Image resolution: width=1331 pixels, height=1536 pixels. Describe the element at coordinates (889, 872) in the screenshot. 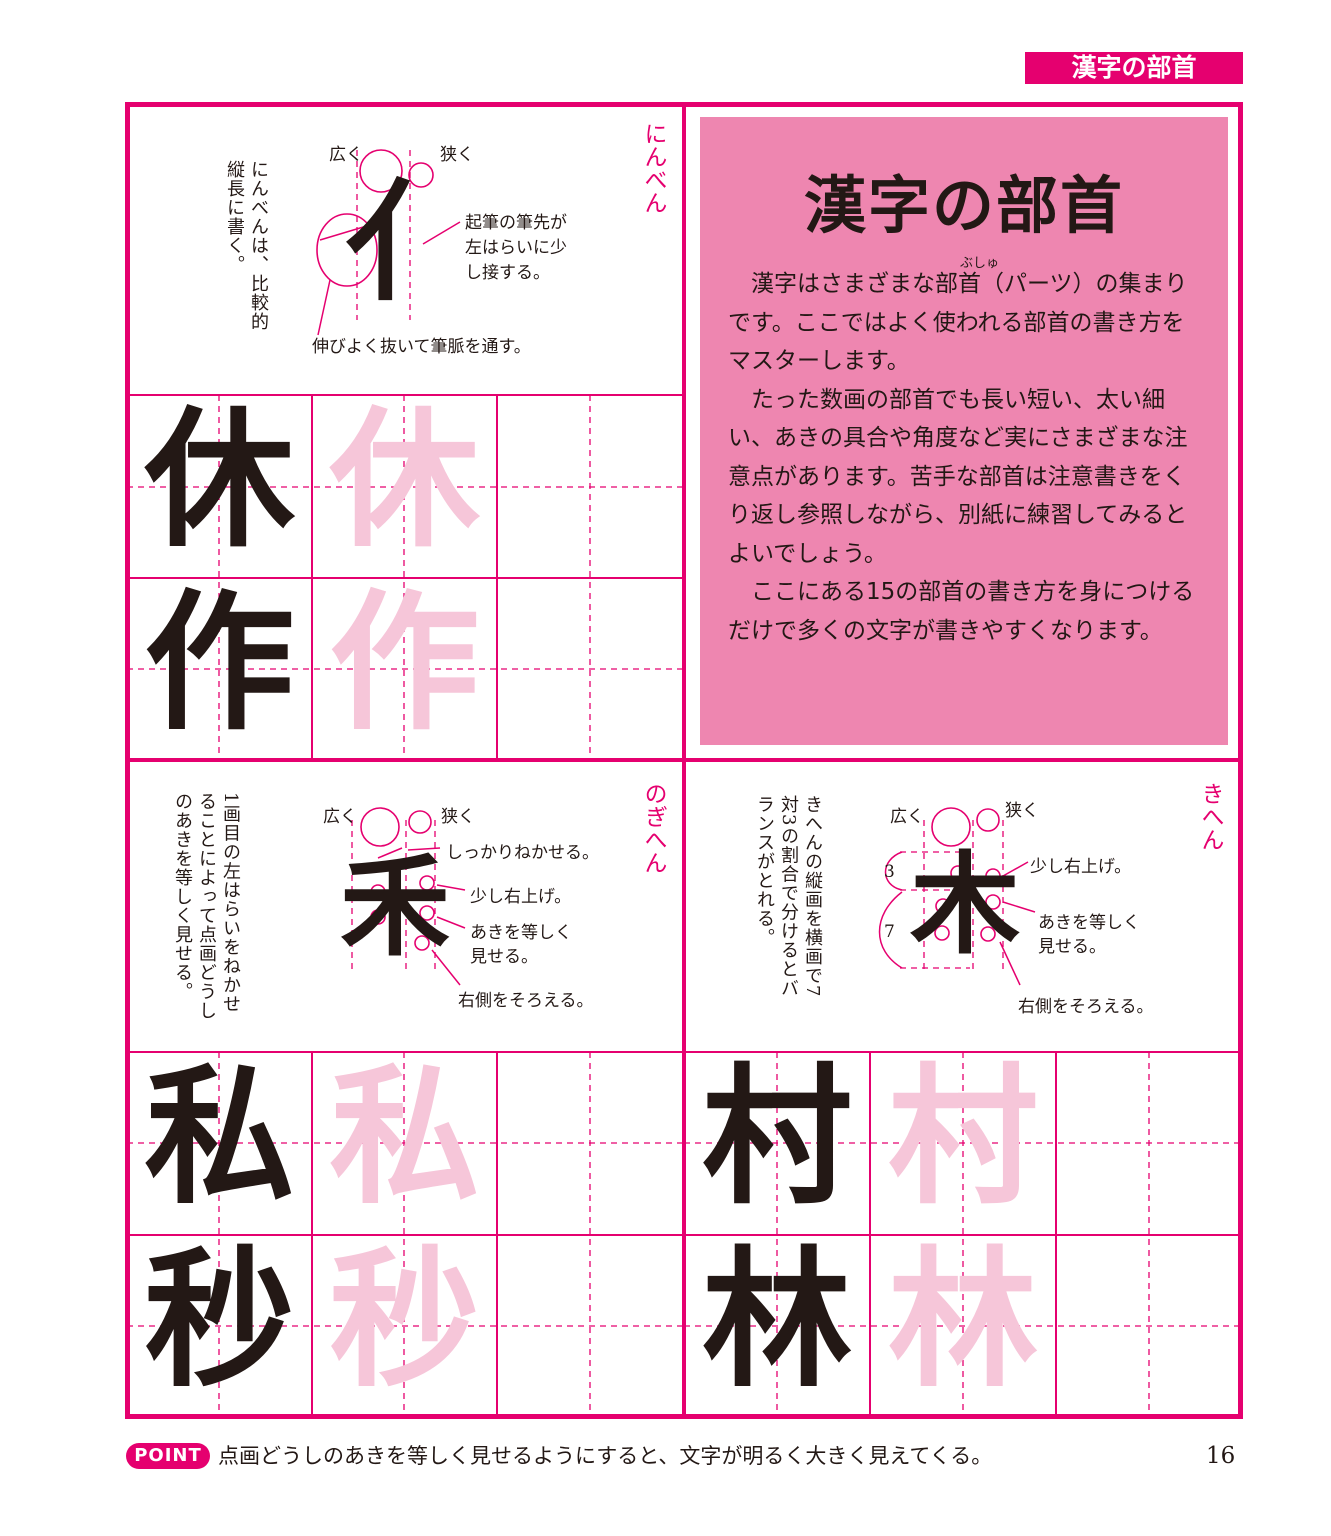

I see `ratio-3: 3` at that location.